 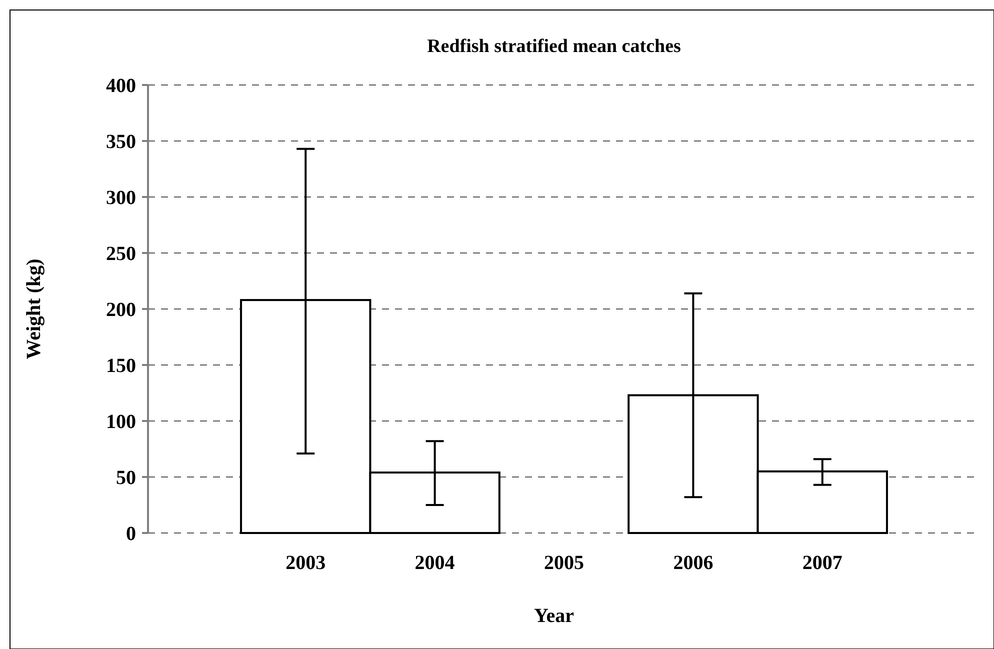 What do you see at coordinates (554, 46) in the screenshot?
I see `chart-title: Redfish stratified mean catches` at bounding box center [554, 46].